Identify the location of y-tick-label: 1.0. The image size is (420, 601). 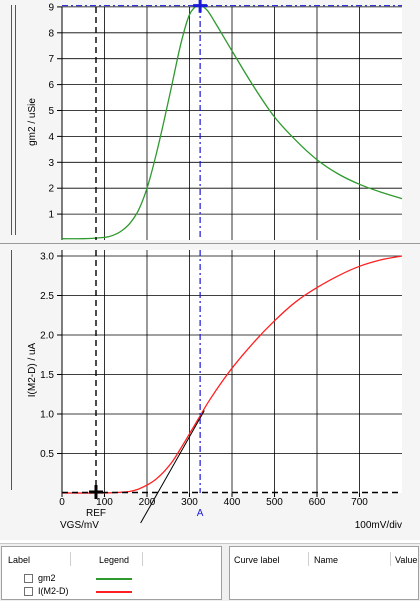
(47, 415).